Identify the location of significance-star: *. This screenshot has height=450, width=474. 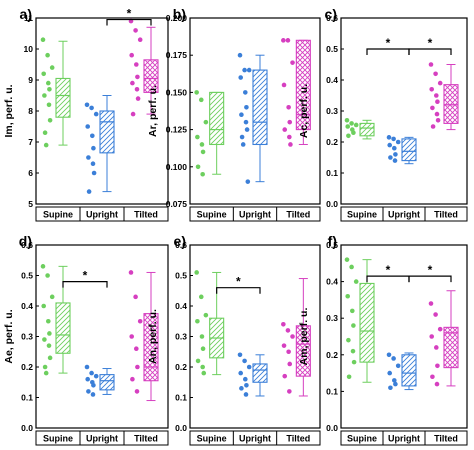
(430, 43).